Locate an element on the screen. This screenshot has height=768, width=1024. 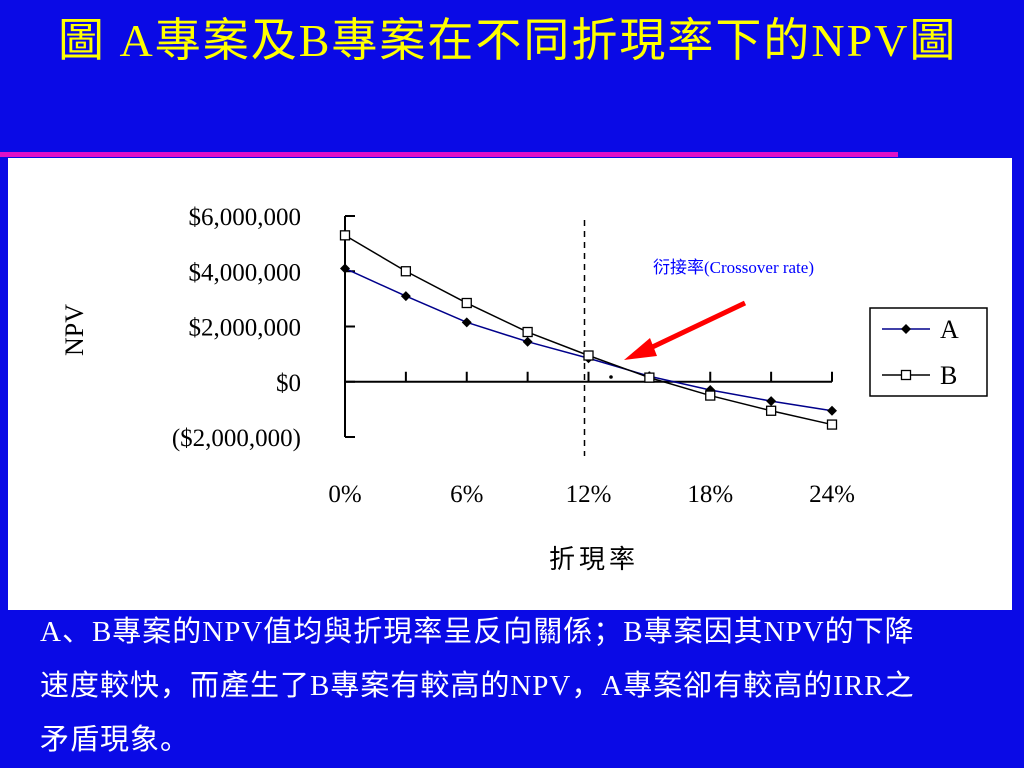
legend-box is located at coordinates (928, 352).